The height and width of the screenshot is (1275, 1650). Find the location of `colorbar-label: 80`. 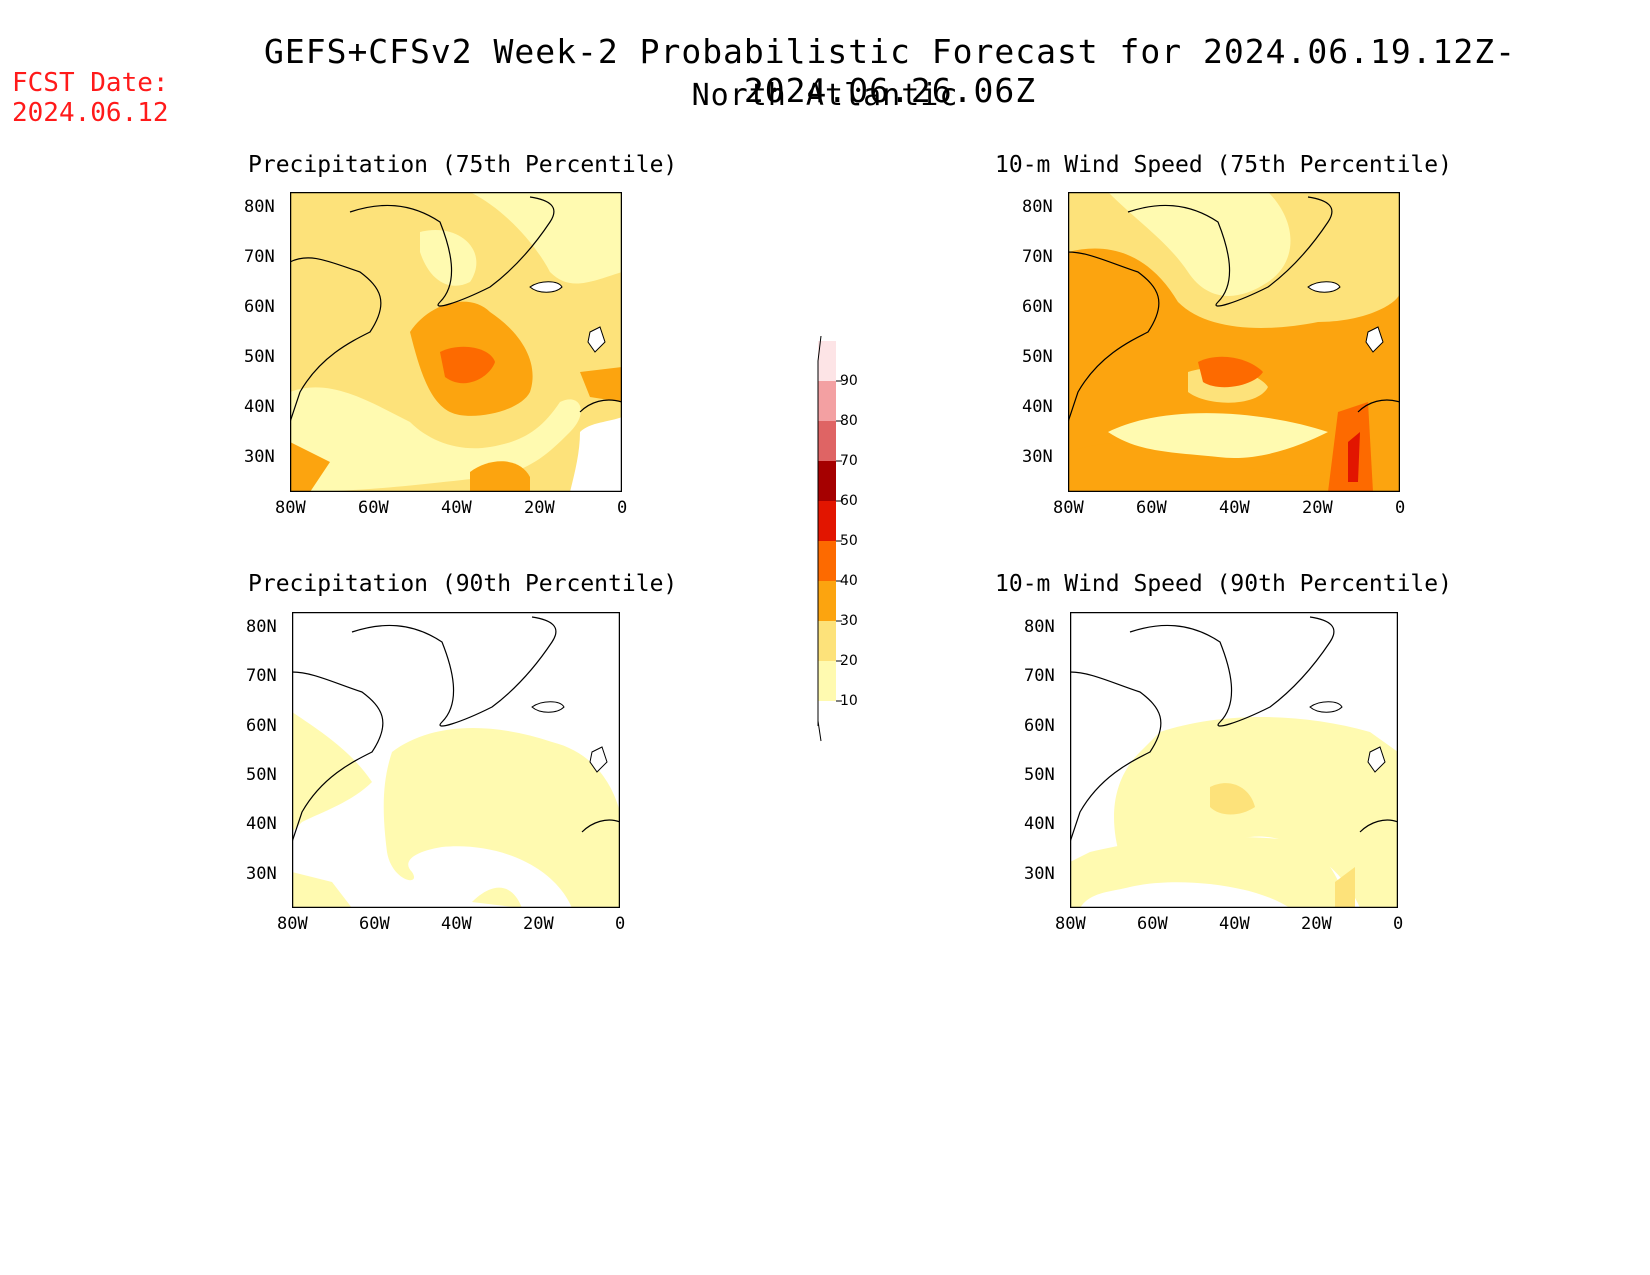

colorbar-label: 80 is located at coordinates (849, 421).